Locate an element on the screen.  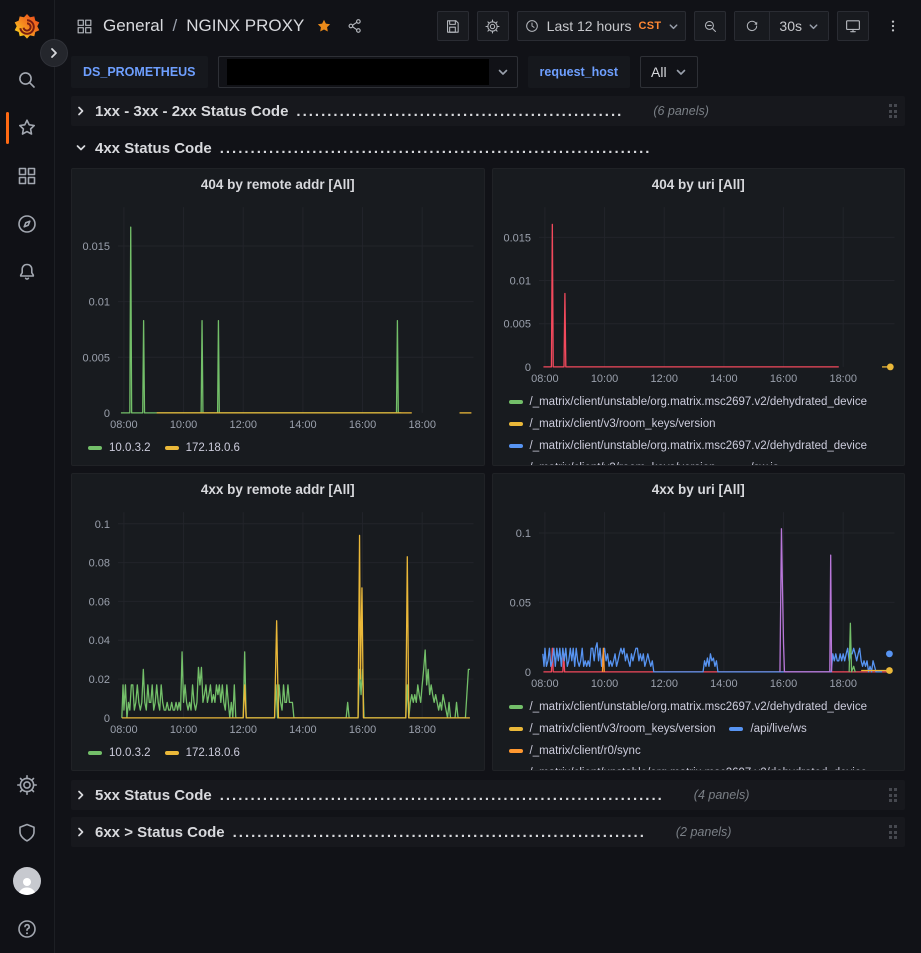
share-icon is located at coordinates (355, 26).